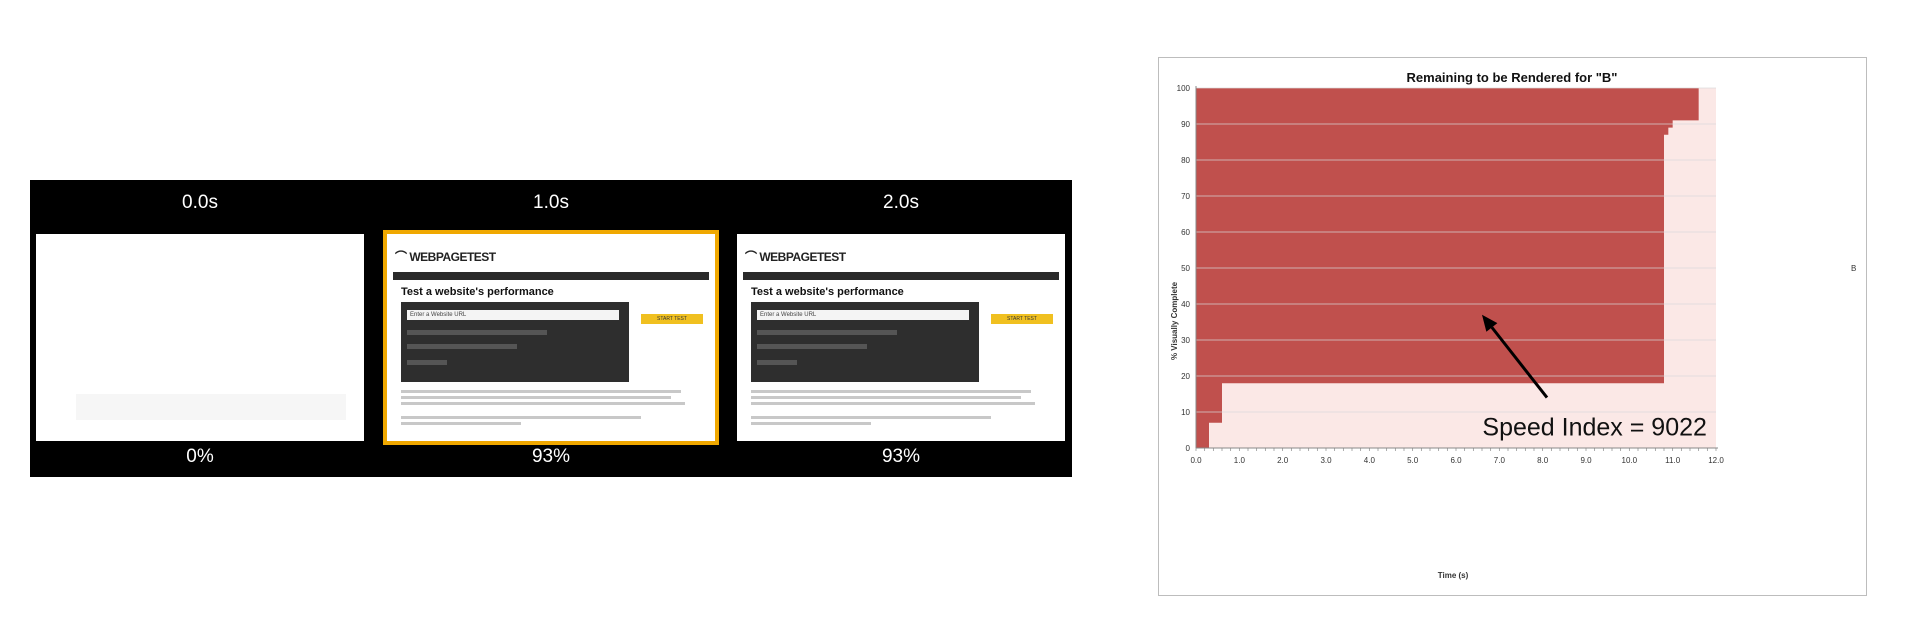 The image size is (1910, 630). What do you see at coordinates (1853, 268) in the screenshot?
I see `legend-entry-b: B` at bounding box center [1853, 268].